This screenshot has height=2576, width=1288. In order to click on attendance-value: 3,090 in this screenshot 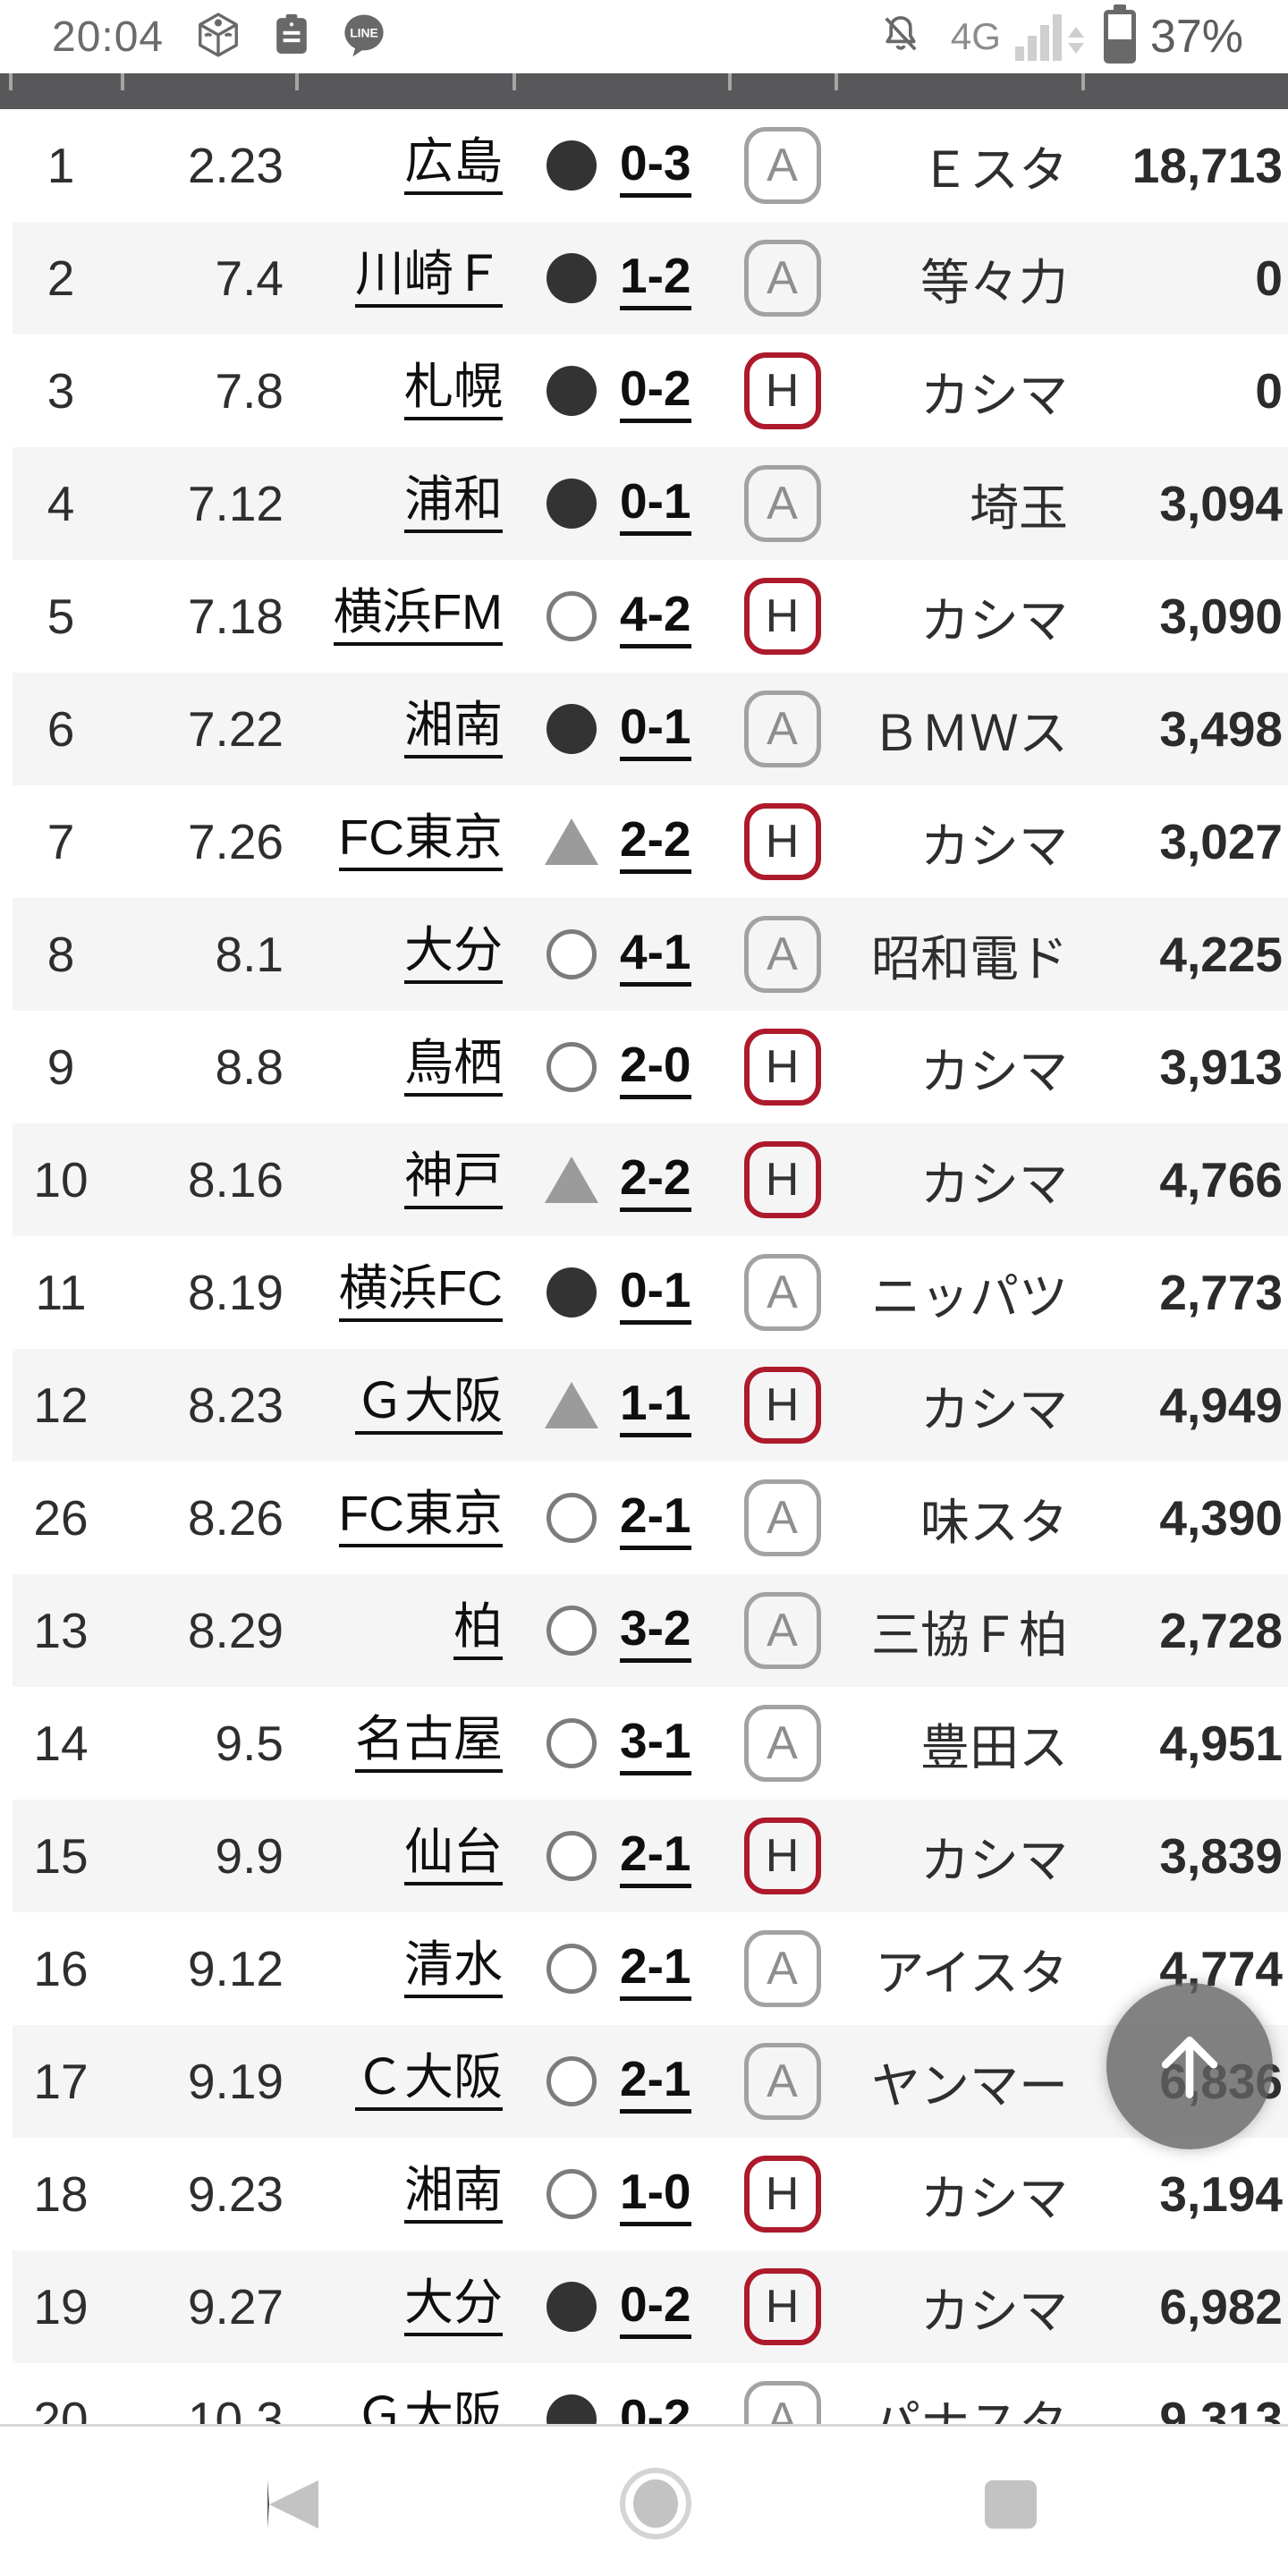, I will do `click(1221, 616)`.